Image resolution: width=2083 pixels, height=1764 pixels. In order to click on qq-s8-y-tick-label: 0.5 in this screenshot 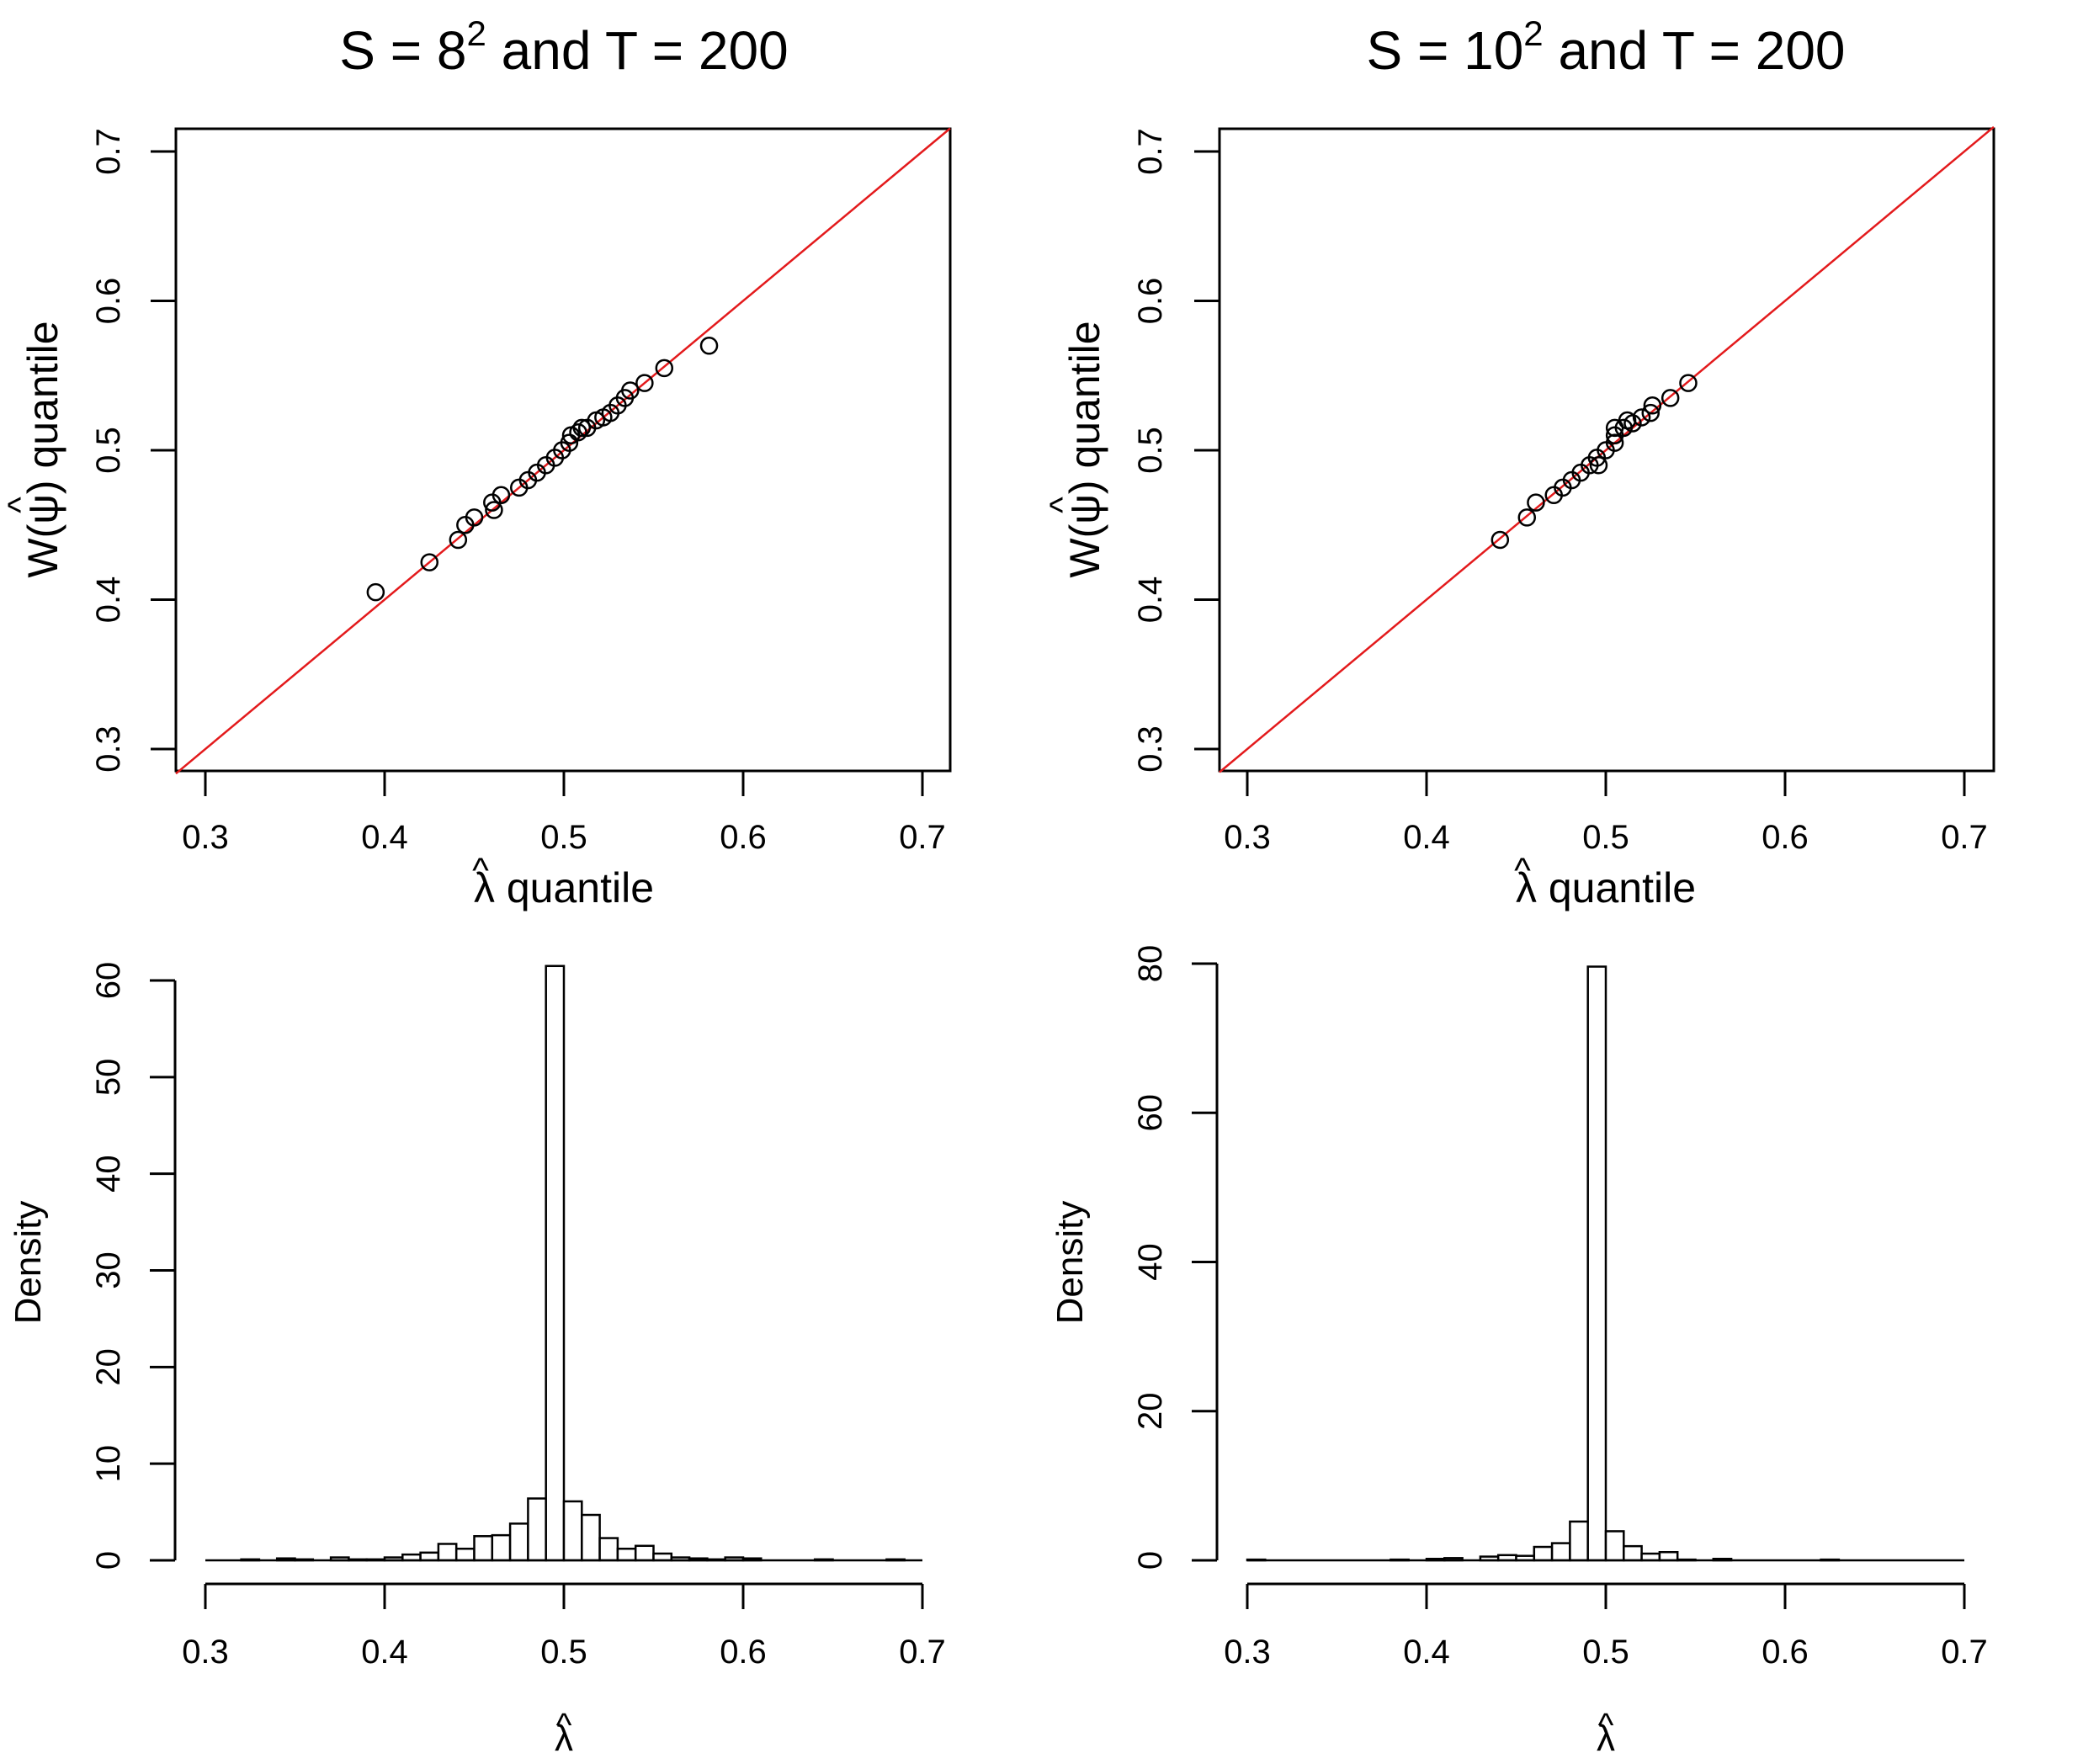, I will do `click(108, 451)`.